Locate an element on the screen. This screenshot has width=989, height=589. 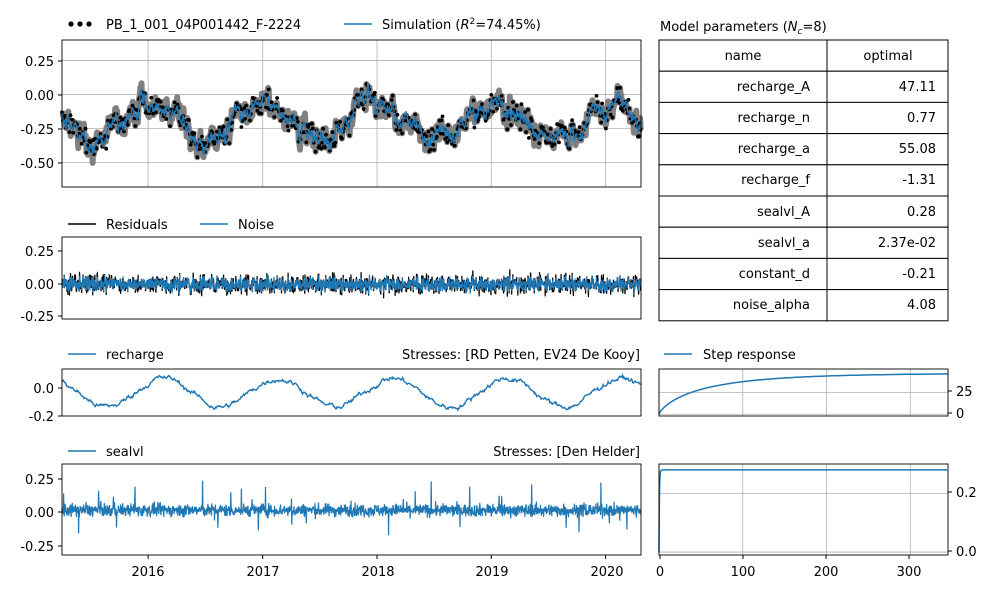
param-value: 0.77 is located at coordinates (921, 118).